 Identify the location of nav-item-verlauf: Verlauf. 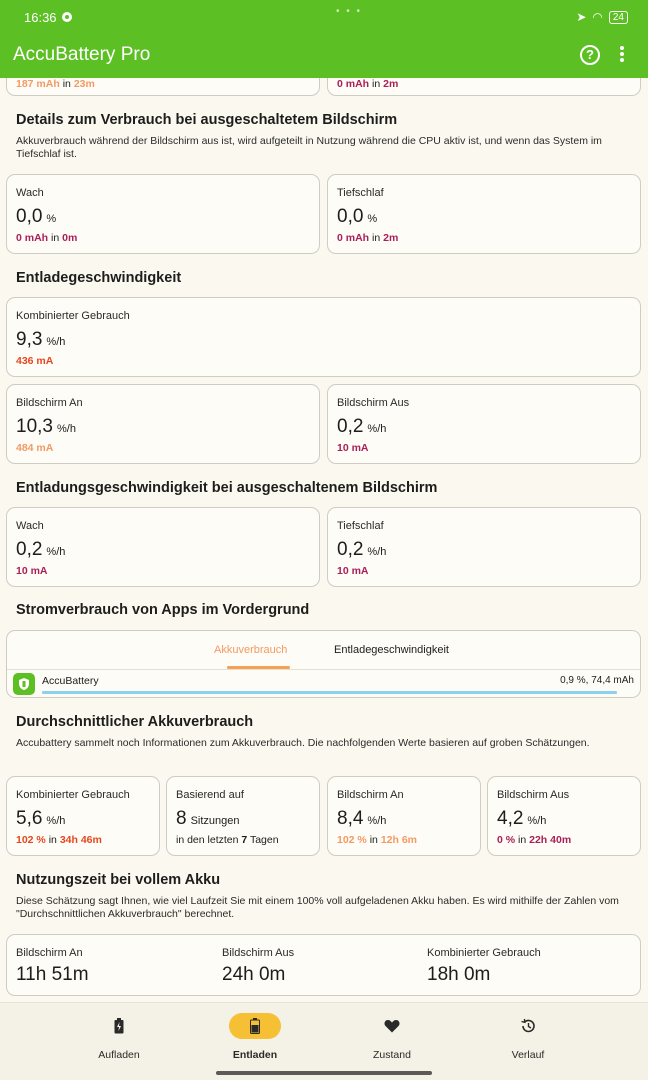
(528, 1037).